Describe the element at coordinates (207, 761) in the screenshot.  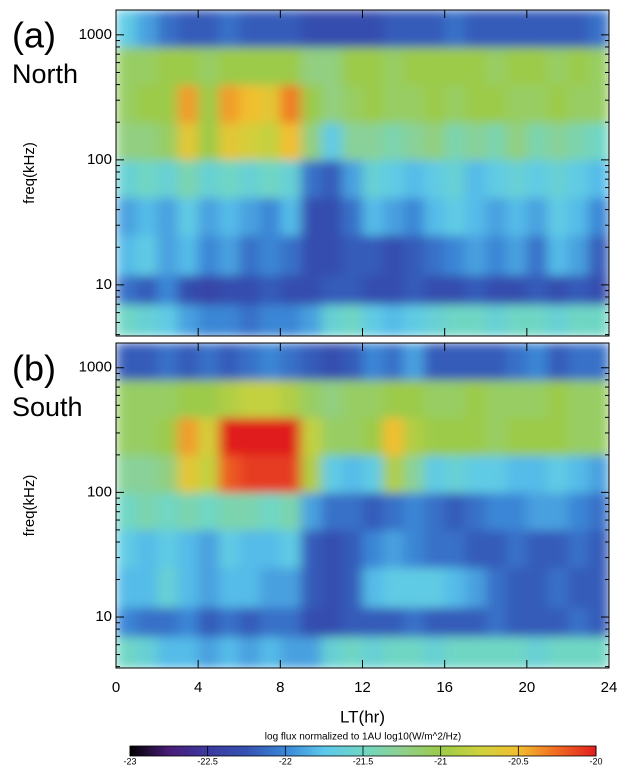
I see `colorbar-tick-label: -22.5` at that location.